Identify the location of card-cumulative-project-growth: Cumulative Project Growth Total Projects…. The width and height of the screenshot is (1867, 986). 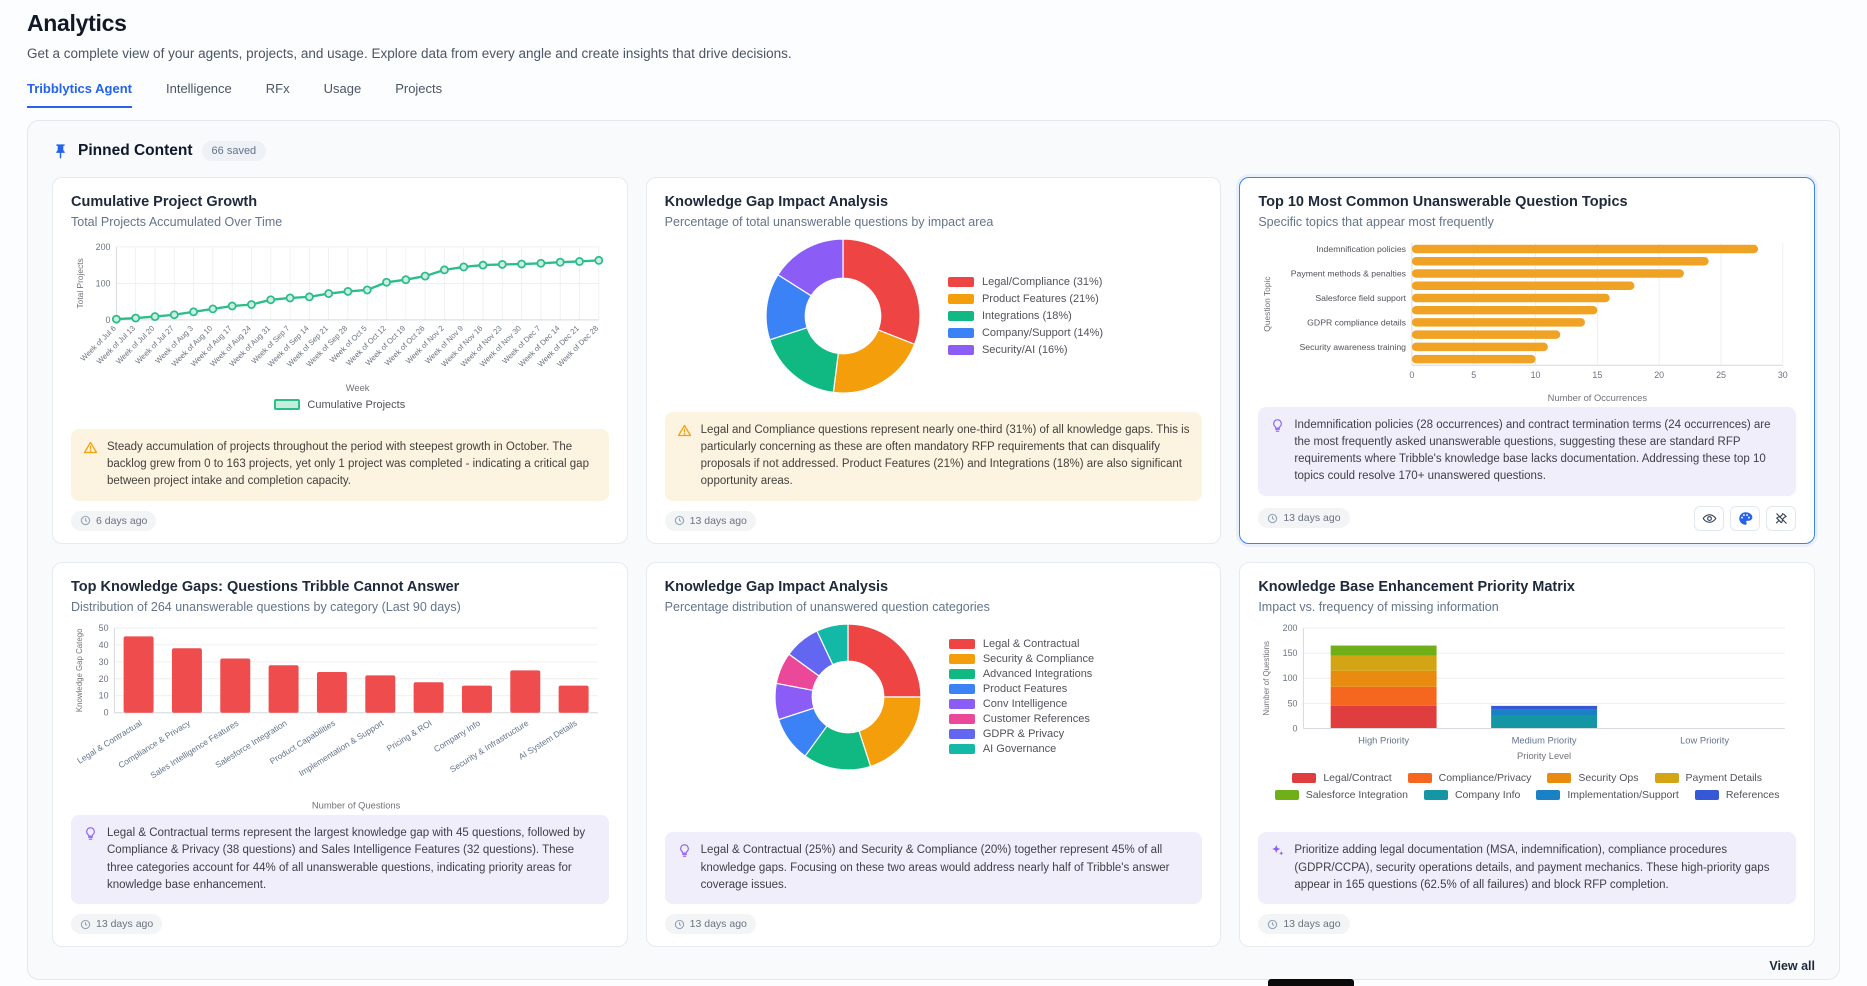
(340, 360).